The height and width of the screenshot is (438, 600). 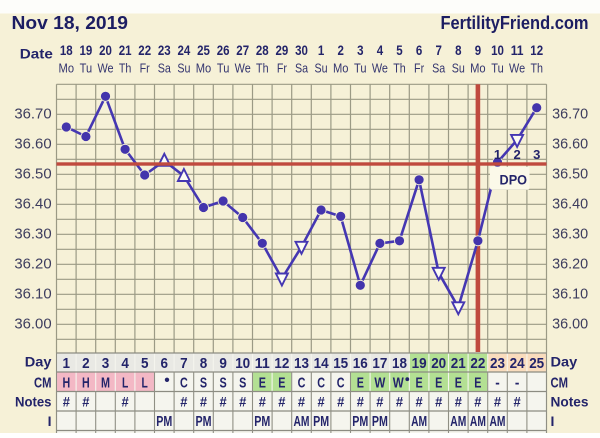 I want to click on svg-text: 36.10, so click(x=32, y=295).